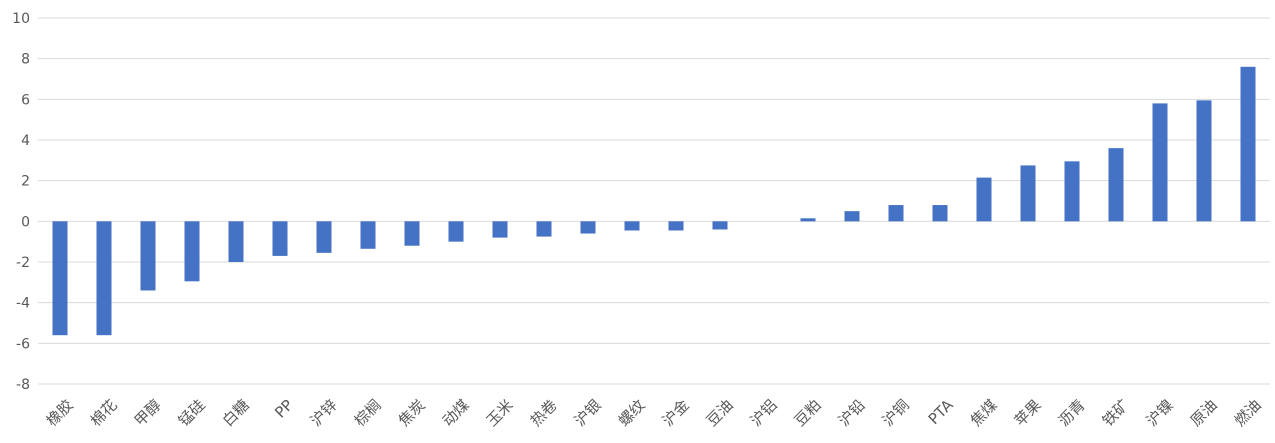 This screenshot has width=1275, height=443. I want to click on x-tick-label: 橡胶, so click(60, 413).